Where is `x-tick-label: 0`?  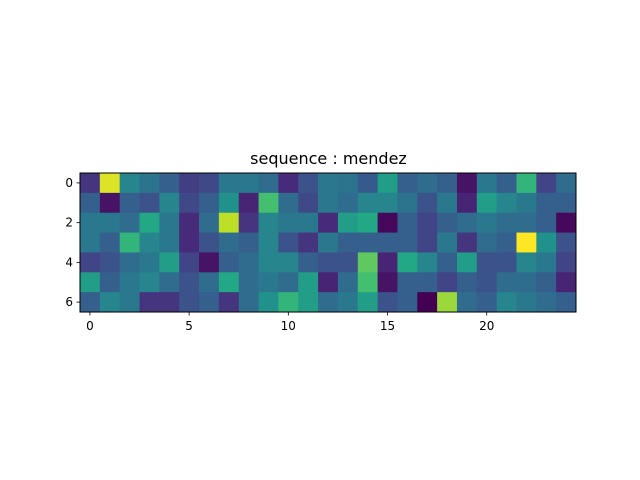
x-tick-label: 0 is located at coordinates (90, 326).